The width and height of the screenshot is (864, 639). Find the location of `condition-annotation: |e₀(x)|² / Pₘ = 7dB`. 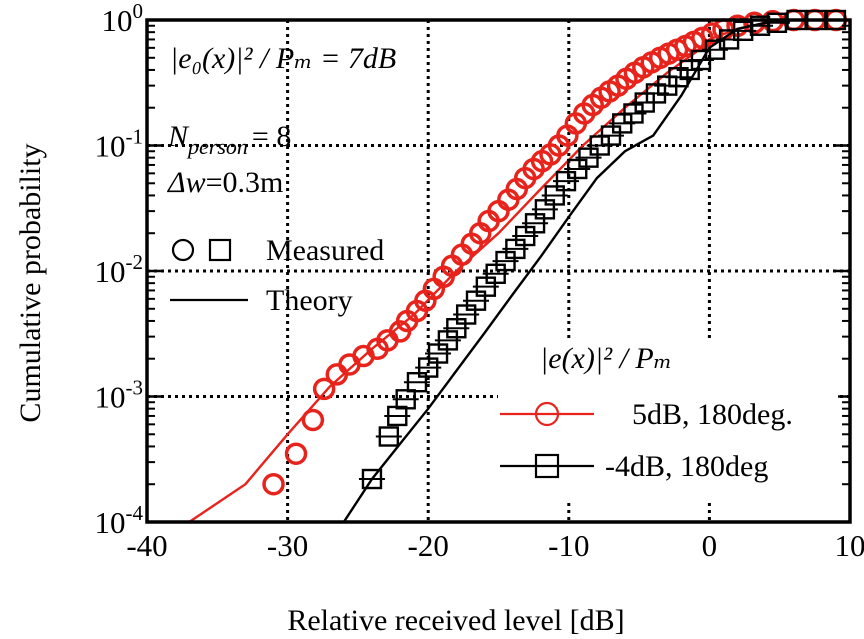

condition-annotation: |e₀(x)|² / Pₘ = 7dB is located at coordinates (283, 58).